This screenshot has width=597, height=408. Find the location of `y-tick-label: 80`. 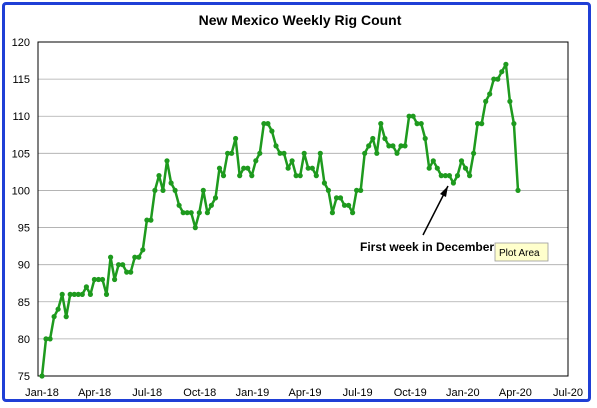

y-tick-label: 80 is located at coordinates (24, 340).